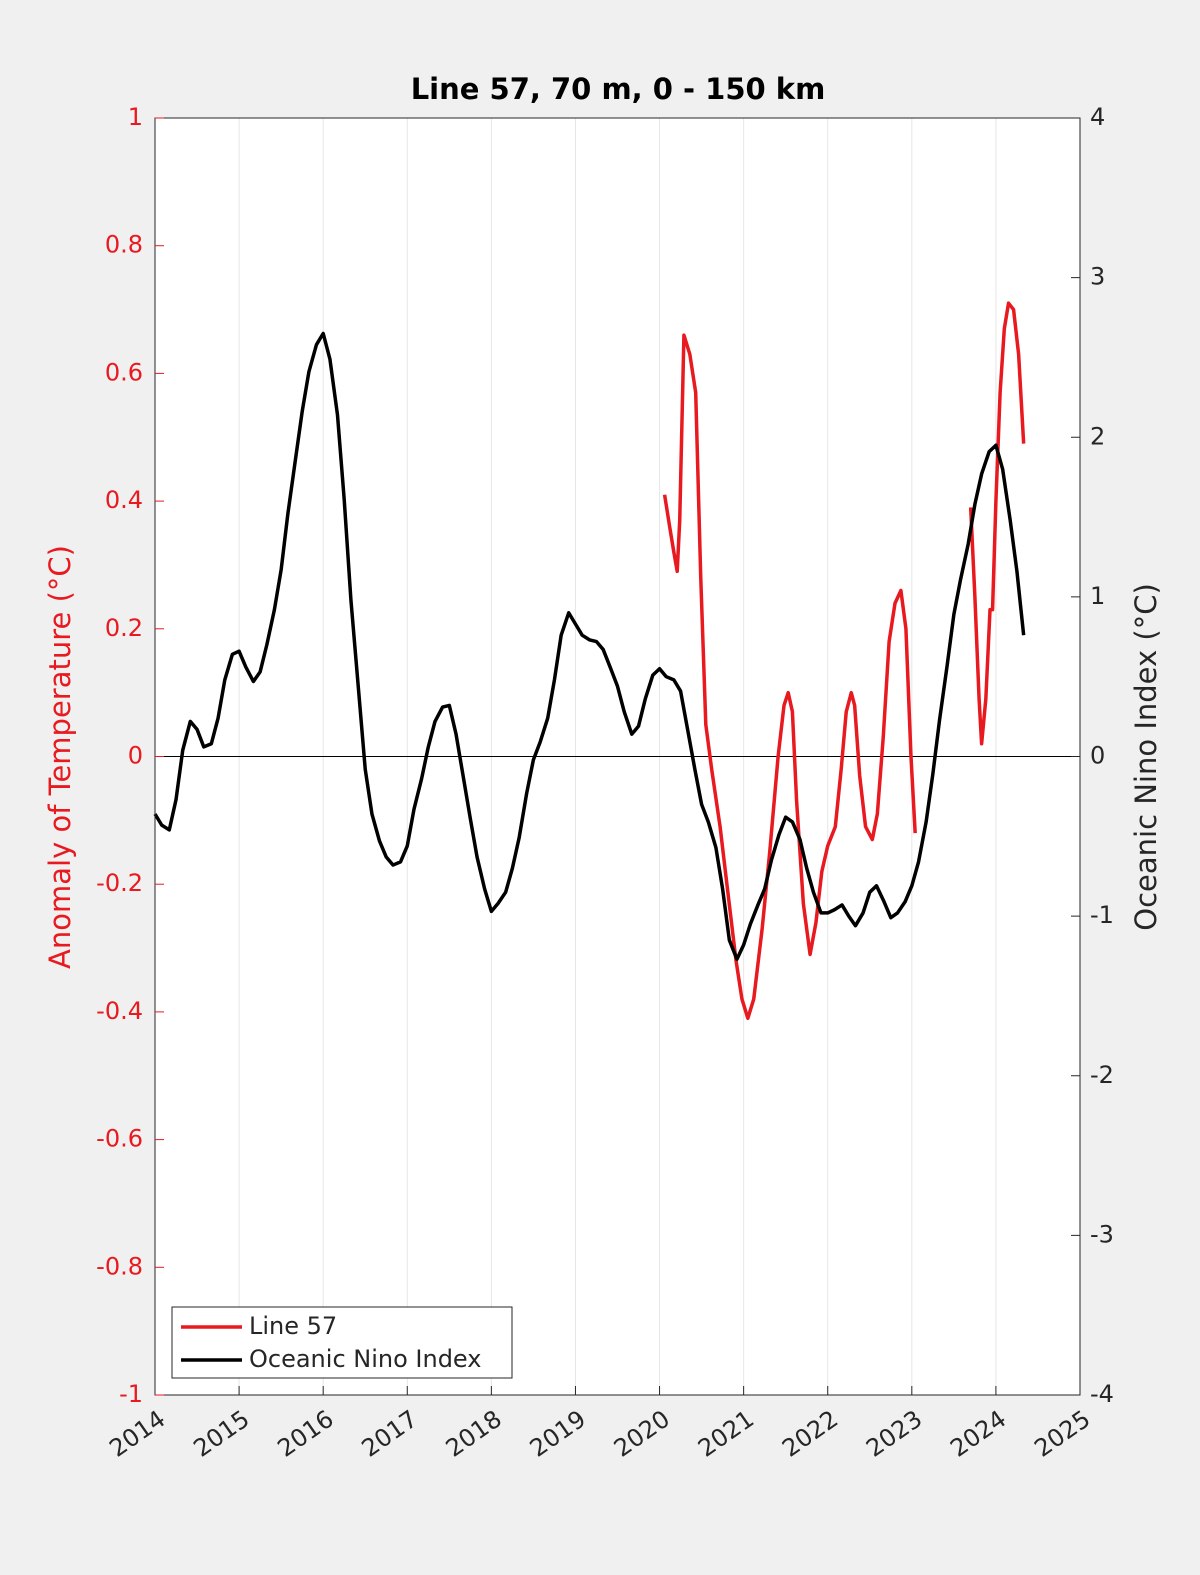 This screenshot has width=1200, height=1575. I want to click on legend-label: Line 57, so click(293, 1326).